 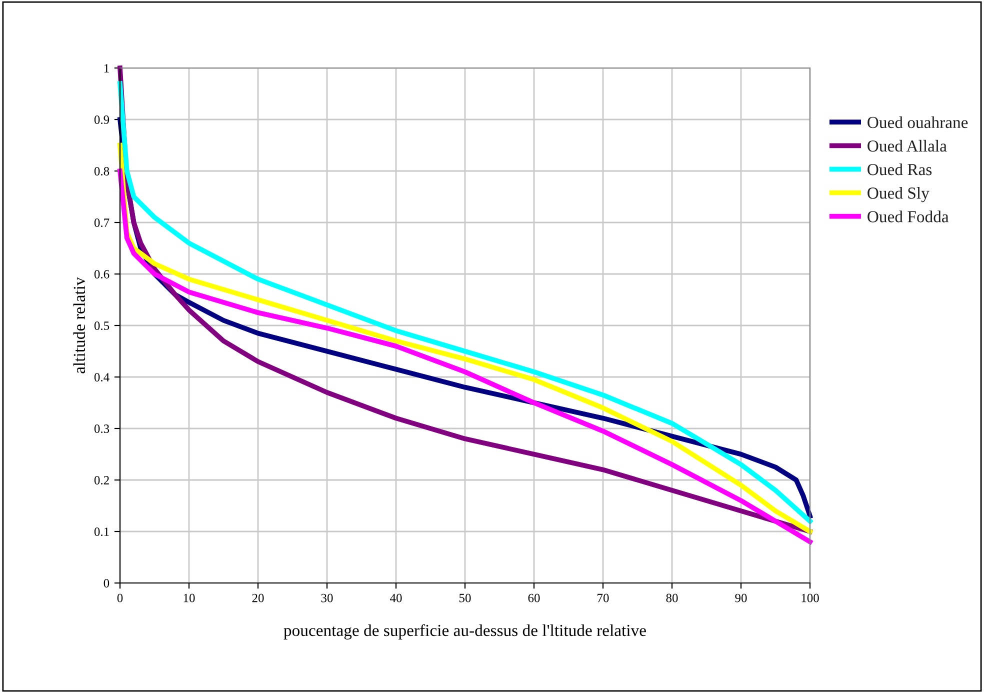 What do you see at coordinates (101, 532) in the screenshot?
I see `y-tick-label: 0.1` at bounding box center [101, 532].